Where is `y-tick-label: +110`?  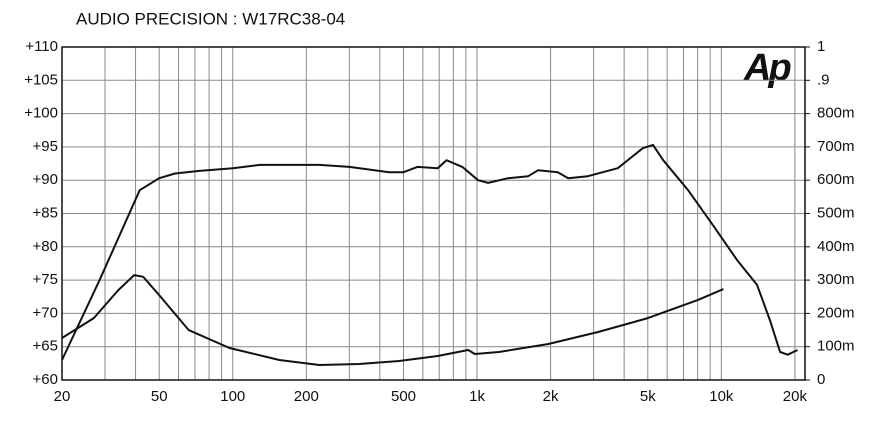 y-tick-label: +110 is located at coordinates (41, 46).